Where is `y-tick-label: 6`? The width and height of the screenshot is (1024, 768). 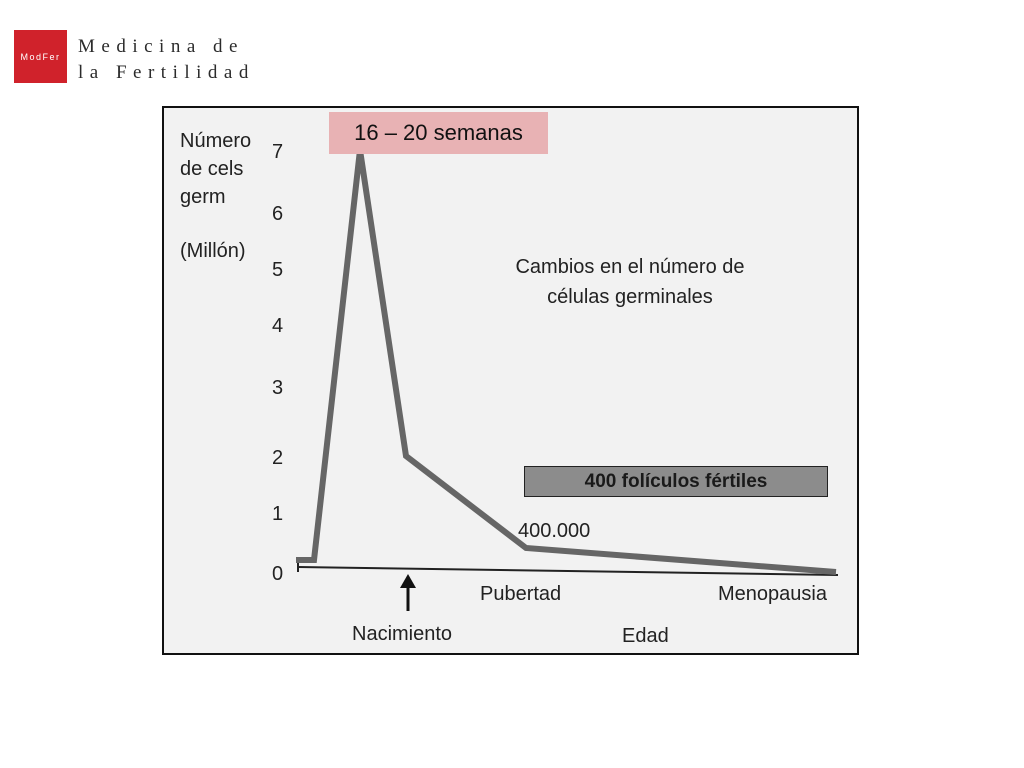
y-tick-label: 6 is located at coordinates (277, 214).